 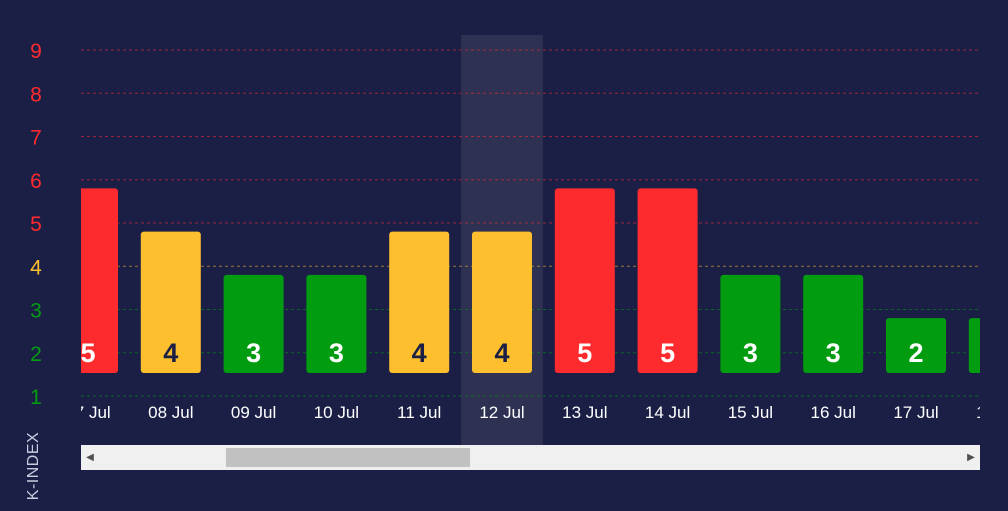 I want to click on x-tick-label: 17 Jul, so click(x=915, y=412).